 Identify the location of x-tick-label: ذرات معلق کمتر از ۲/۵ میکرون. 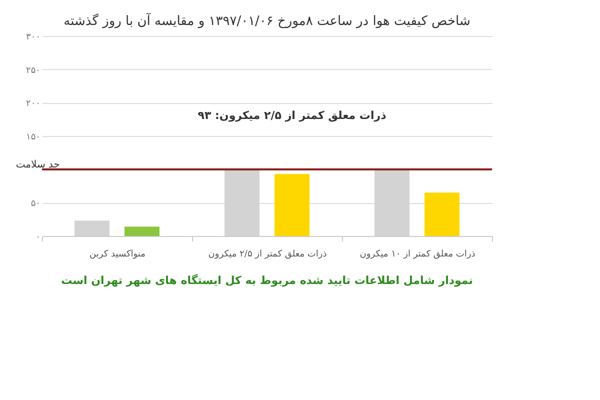
(267, 255).